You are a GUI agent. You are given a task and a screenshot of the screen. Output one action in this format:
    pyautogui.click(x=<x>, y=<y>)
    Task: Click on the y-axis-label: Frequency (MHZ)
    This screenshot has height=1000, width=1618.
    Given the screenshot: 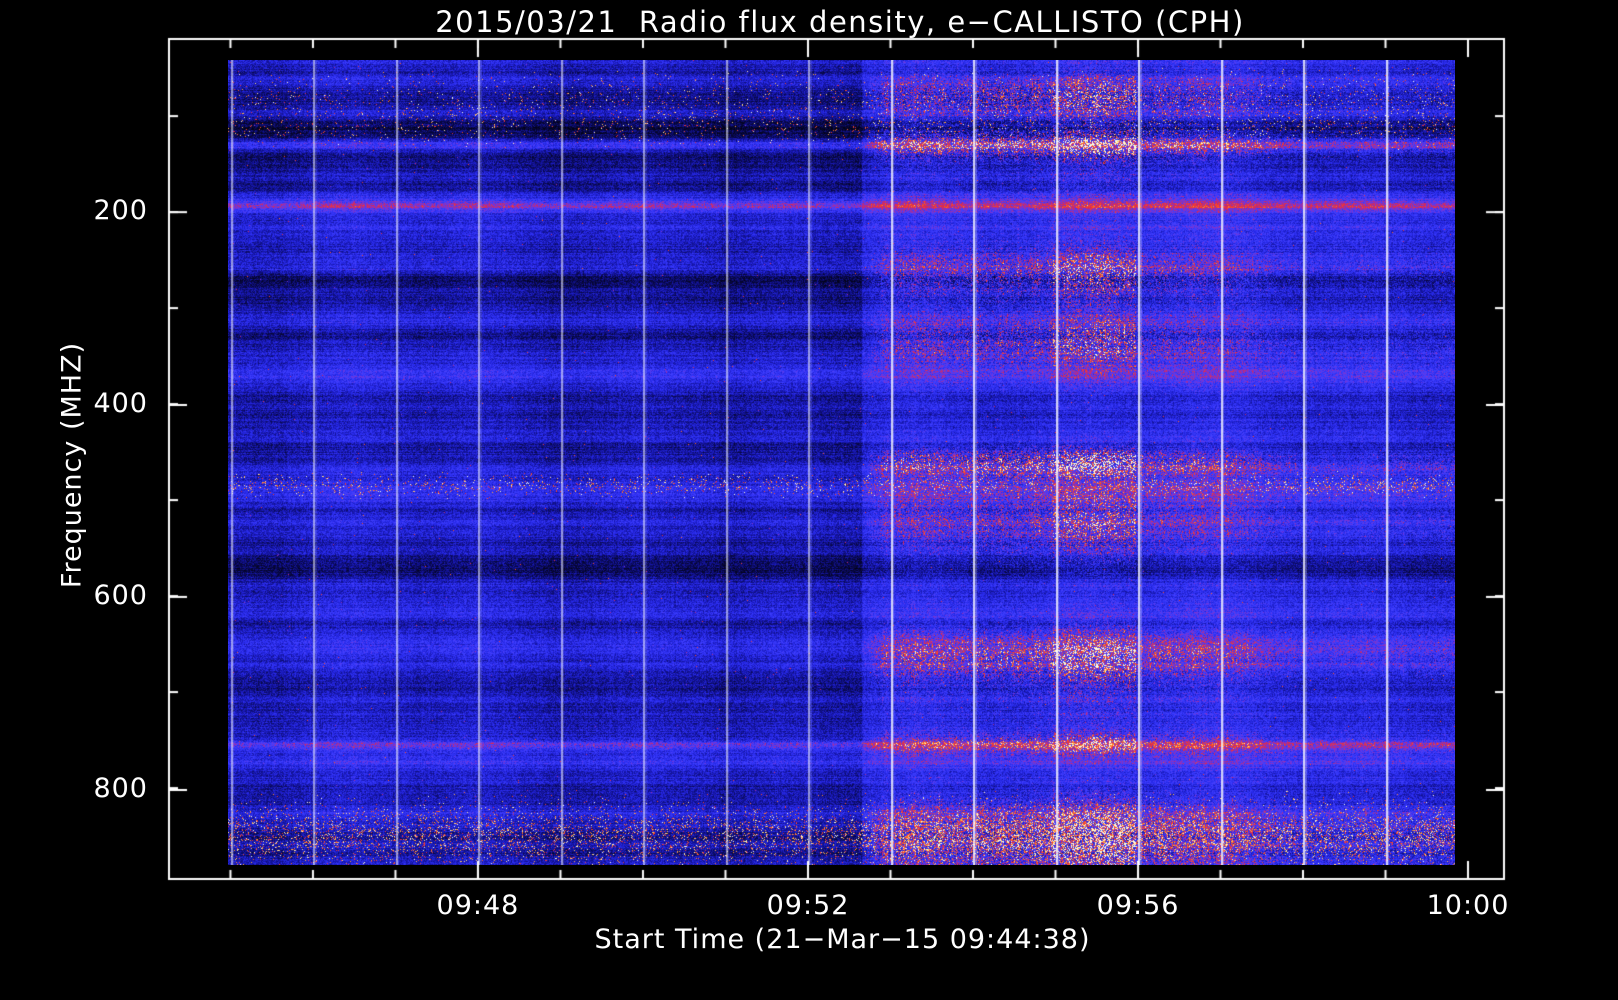 What is the action you would take?
    pyautogui.click(x=72, y=465)
    